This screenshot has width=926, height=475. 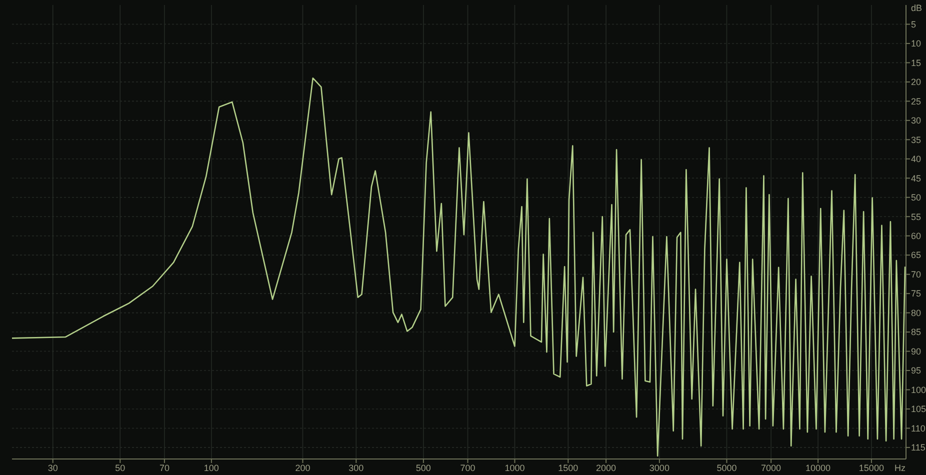 I want to click on y-tick-label: 115, so click(x=918, y=447).